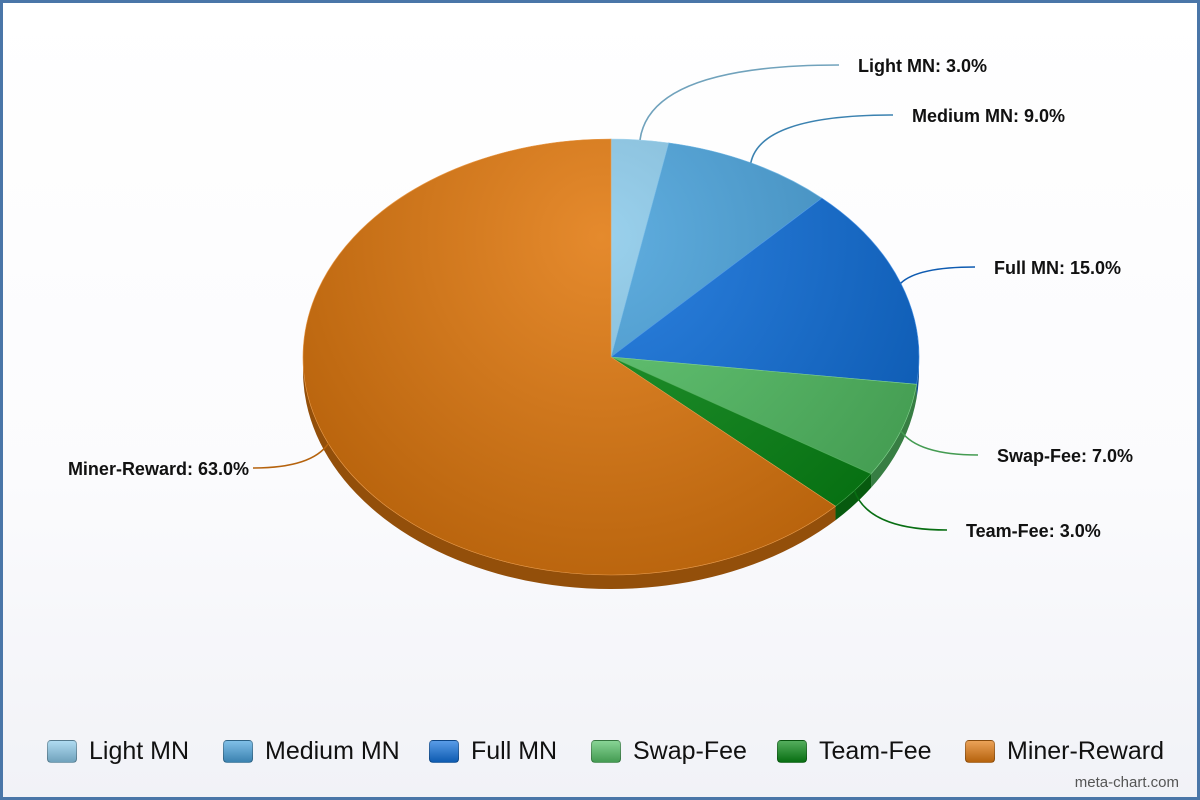 The width and height of the screenshot is (1200, 800). What do you see at coordinates (1126, 782) in the screenshot?
I see `watermark: meta-chart.com` at bounding box center [1126, 782].